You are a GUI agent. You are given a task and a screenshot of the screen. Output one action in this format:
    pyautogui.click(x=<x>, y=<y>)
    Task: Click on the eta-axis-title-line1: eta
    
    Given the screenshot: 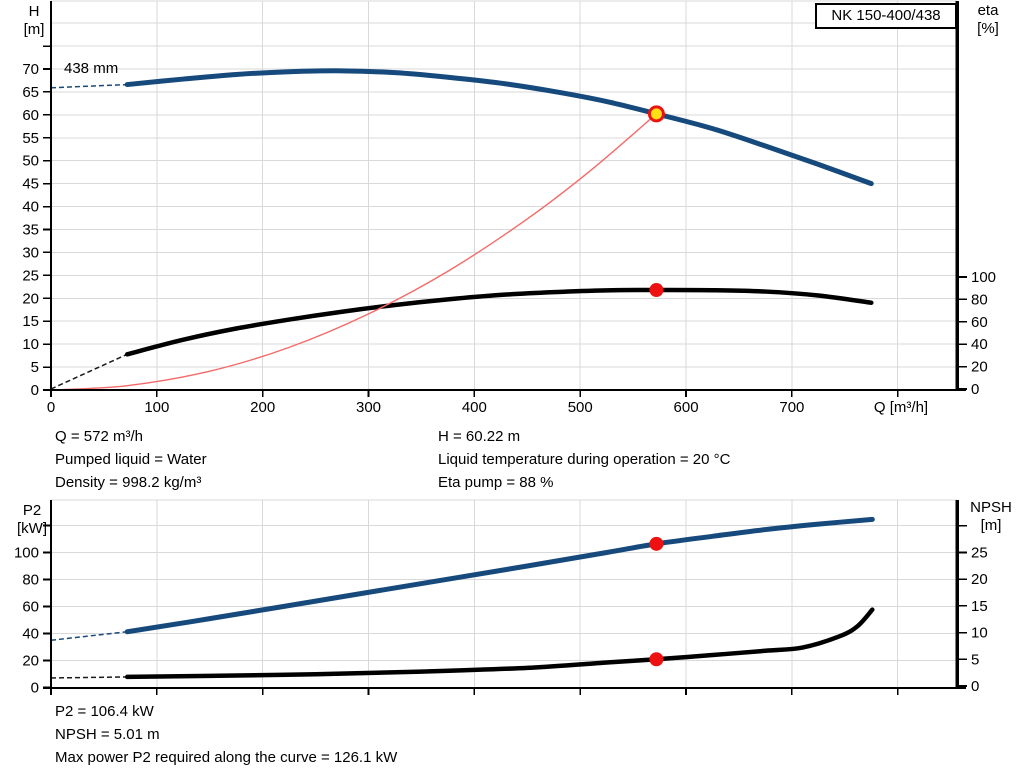 What is the action you would take?
    pyautogui.click(x=988, y=10)
    